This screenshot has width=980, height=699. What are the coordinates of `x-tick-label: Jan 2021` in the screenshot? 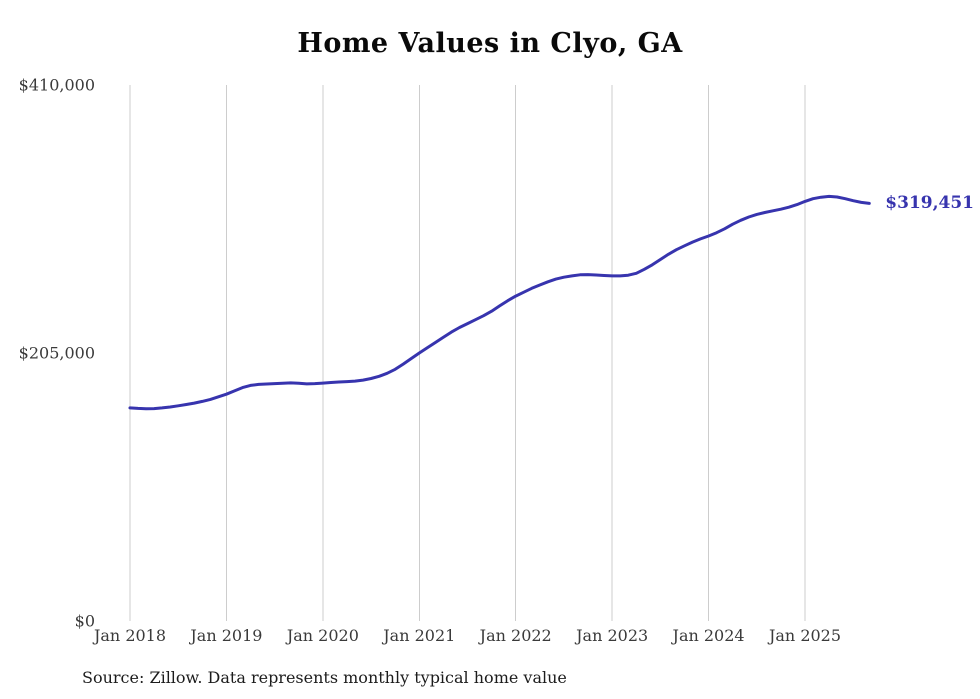 It's located at (419, 635).